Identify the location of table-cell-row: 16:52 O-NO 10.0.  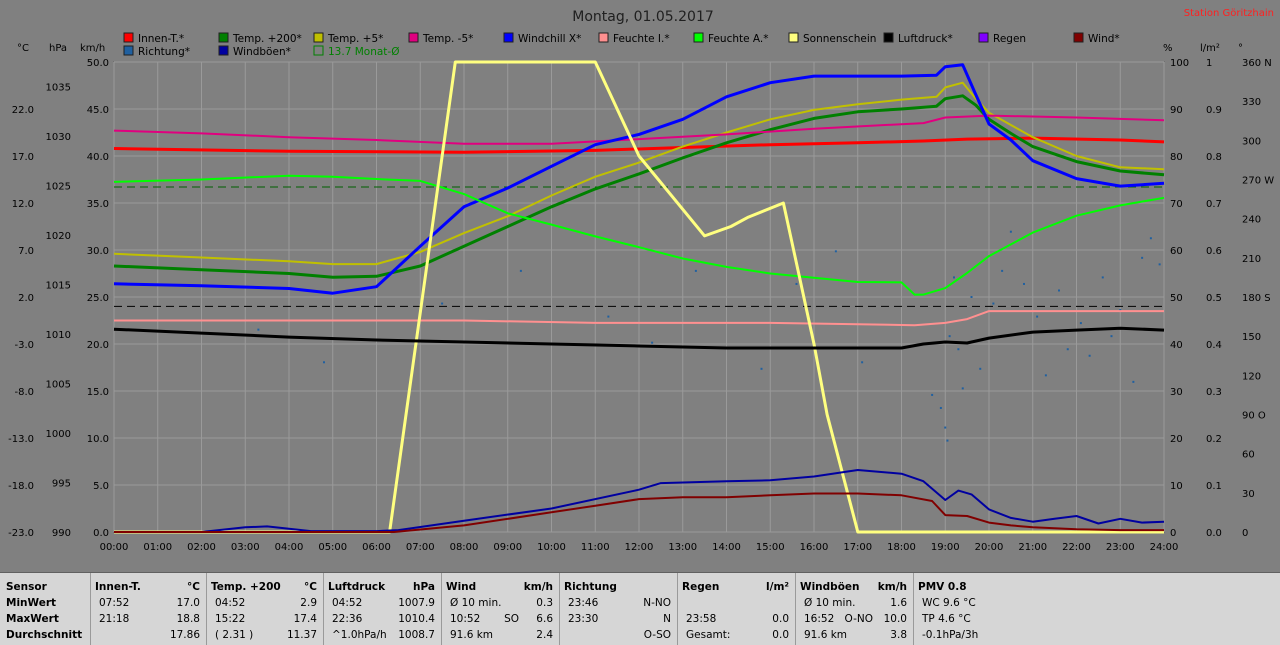
(854, 619).